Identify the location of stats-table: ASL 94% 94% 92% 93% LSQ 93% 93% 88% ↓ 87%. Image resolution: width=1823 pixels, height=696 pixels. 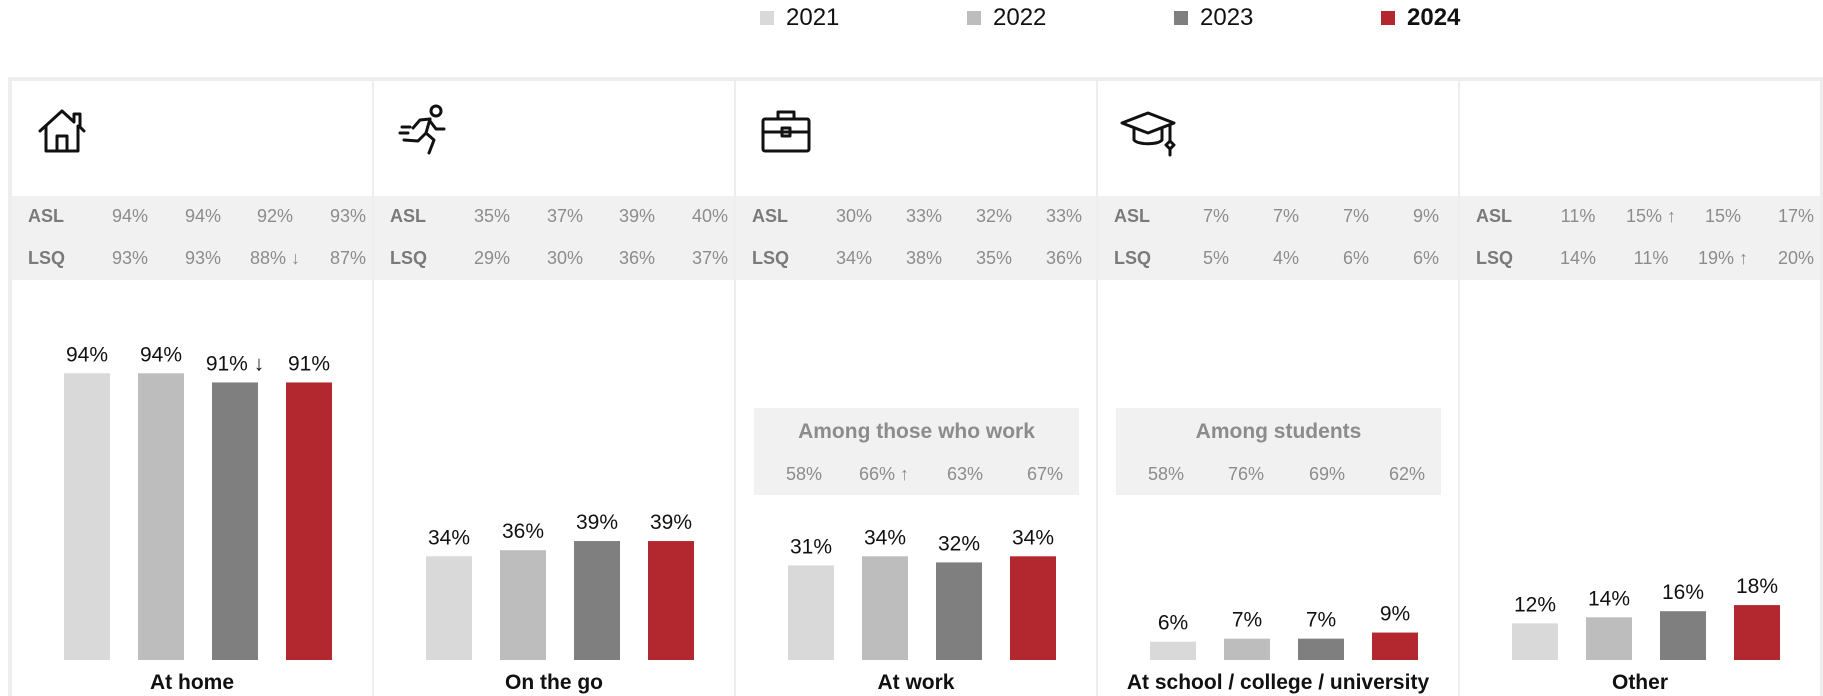
(192, 238).